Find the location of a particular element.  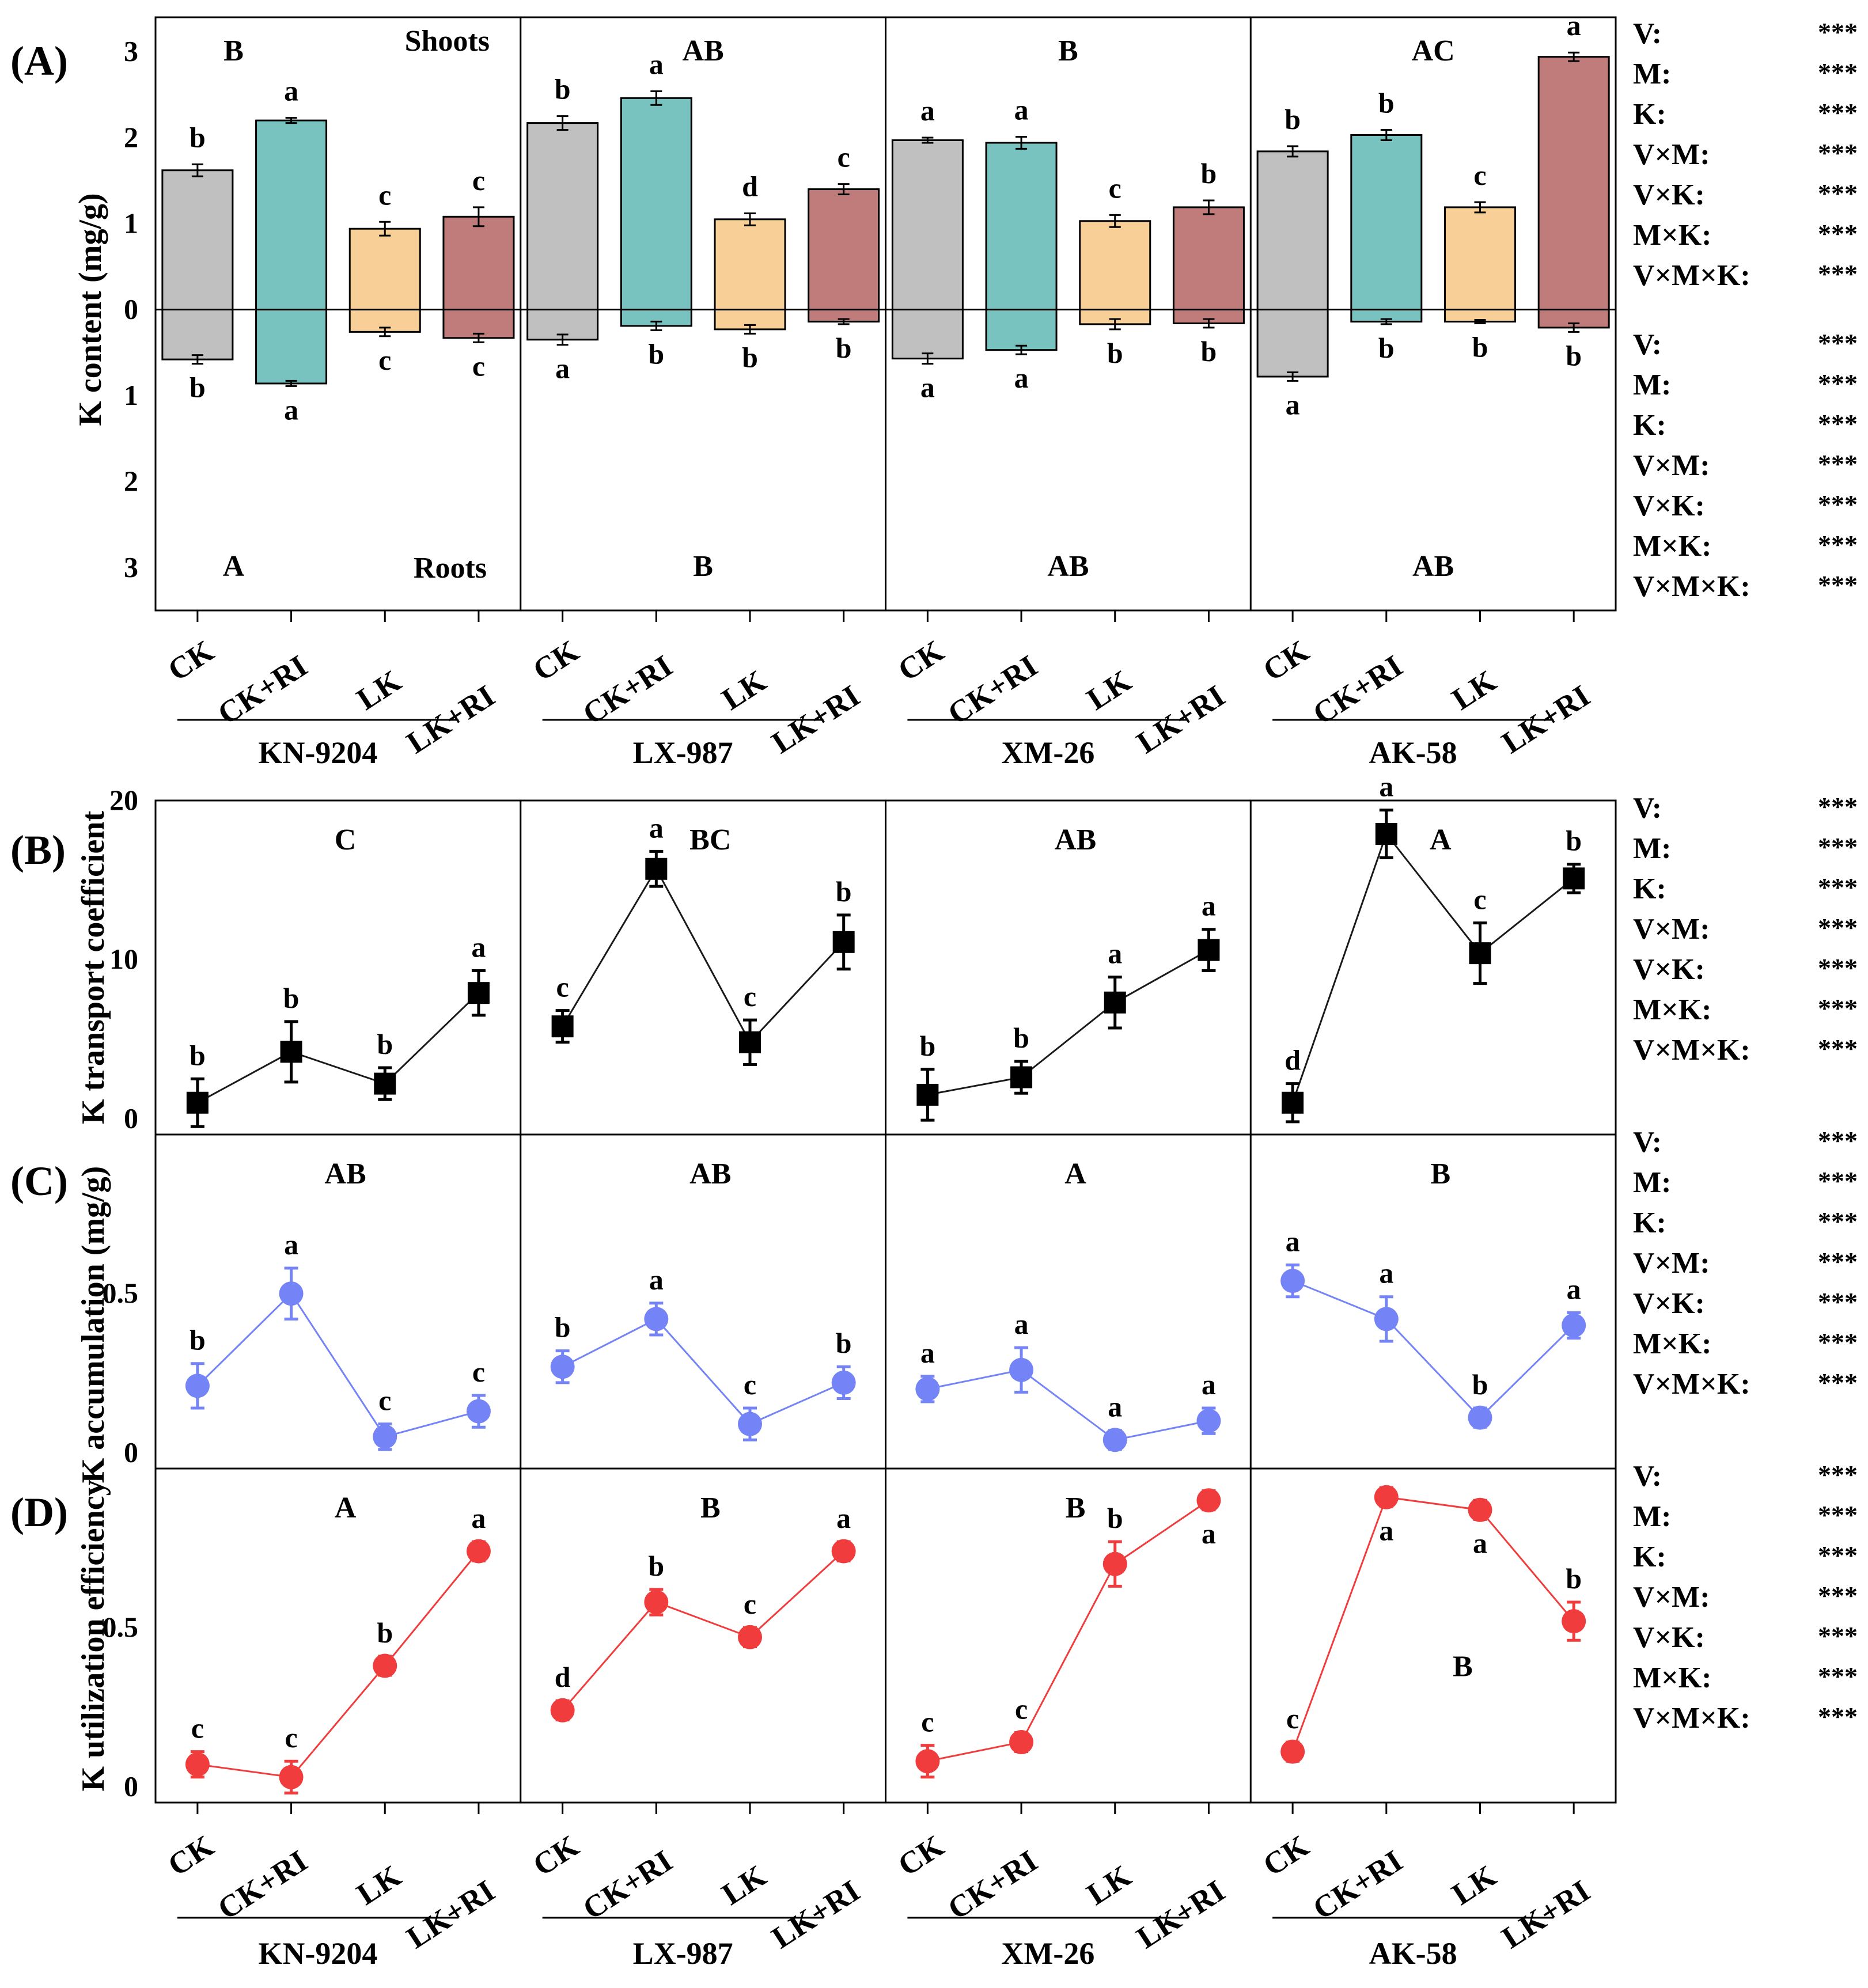

panel-d-xtick-label-lk: LK is located at coordinates (379, 1885).